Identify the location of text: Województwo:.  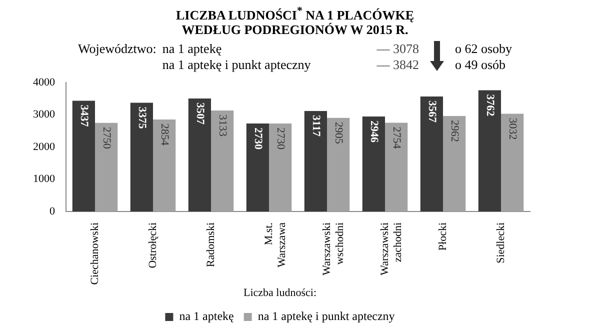
(117, 49).